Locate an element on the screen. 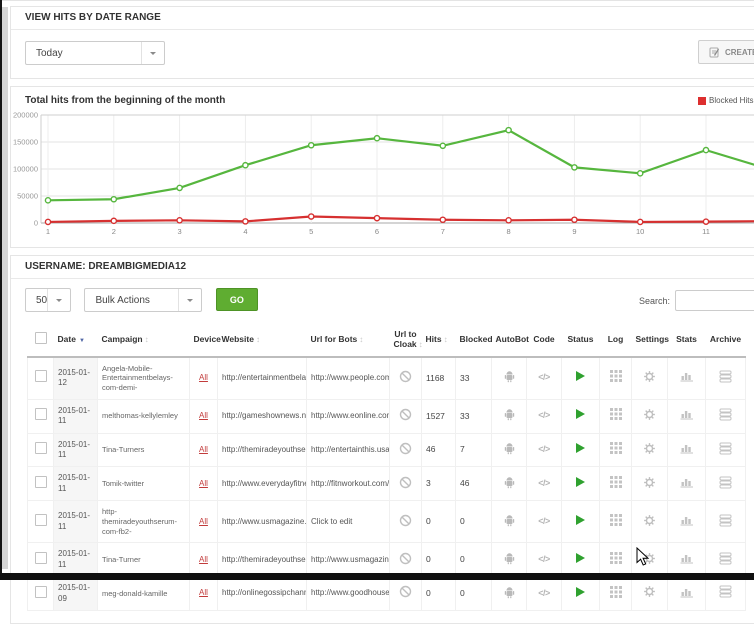 The width and height of the screenshot is (754, 631). search-input is located at coordinates (714, 300).